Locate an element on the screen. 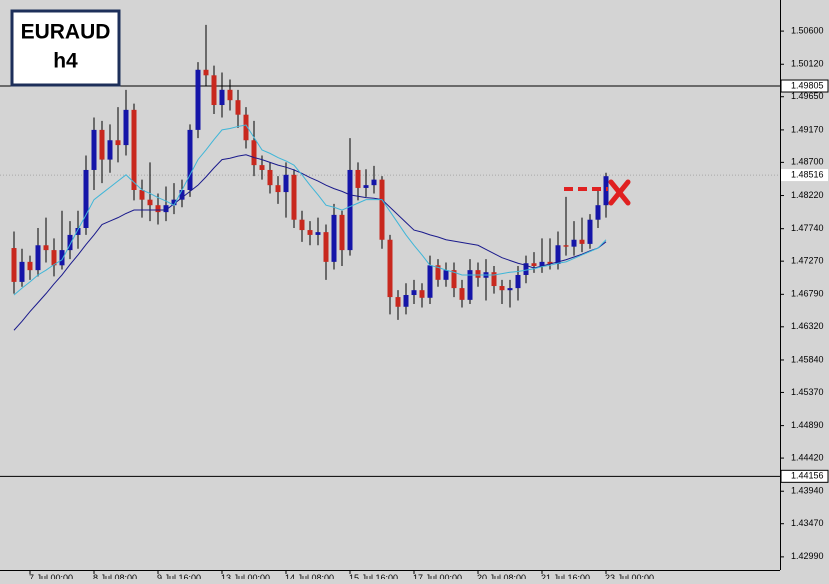 The image size is (829, 584). y-tick-label: 1.46790 is located at coordinates (807, 294).